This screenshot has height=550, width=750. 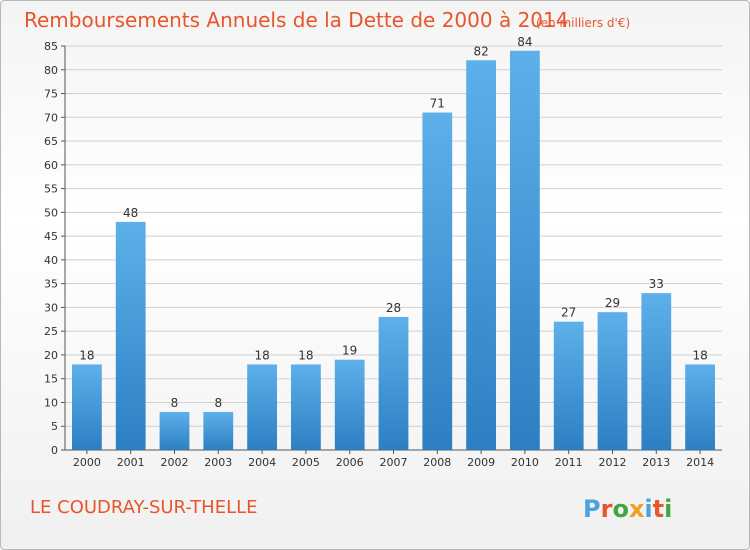 I want to click on y-tick-label: 30, so click(x=51, y=307).